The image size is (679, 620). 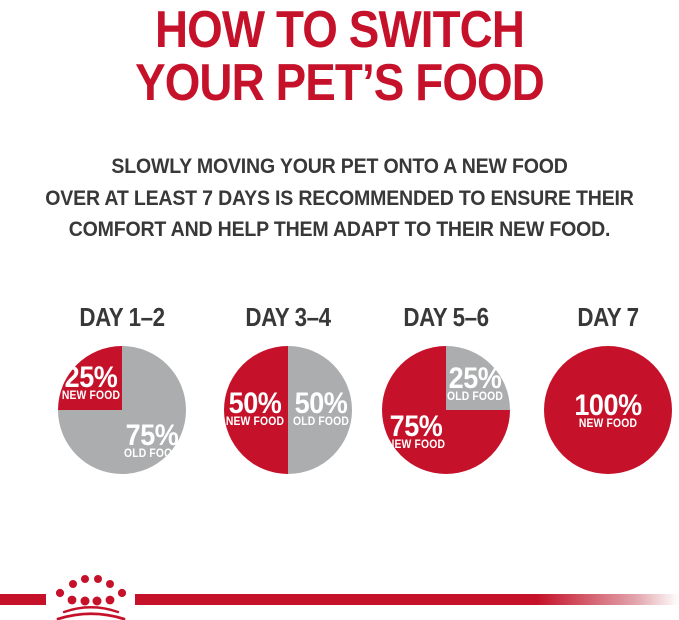 What do you see at coordinates (608, 317) in the screenshot?
I see `day-7-label: DAY 7` at bounding box center [608, 317].